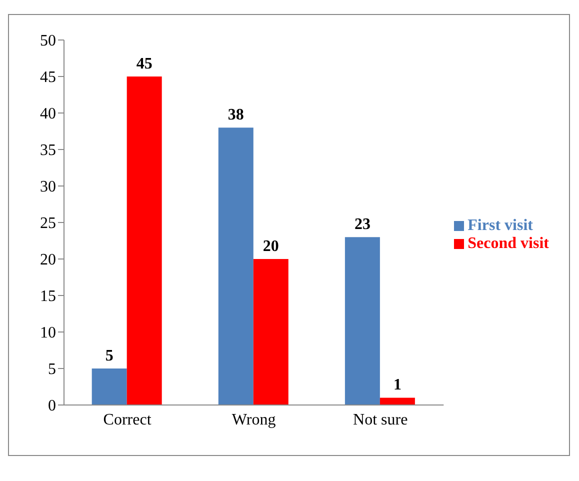  Describe the element at coordinates (48, 333) in the screenshot. I see `y-tick-label: 10` at that location.